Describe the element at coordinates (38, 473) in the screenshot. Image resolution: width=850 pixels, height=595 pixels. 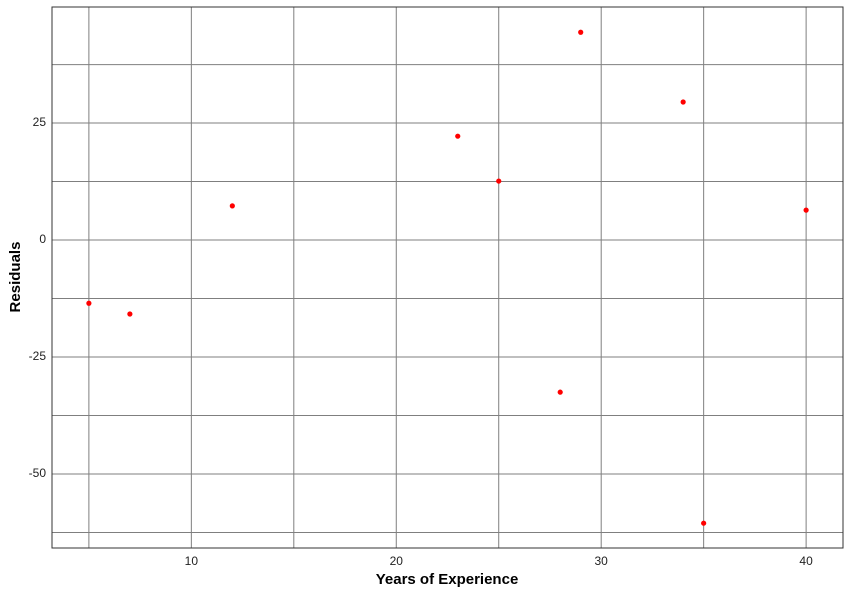
I see `y-tick-label: -50` at that location.